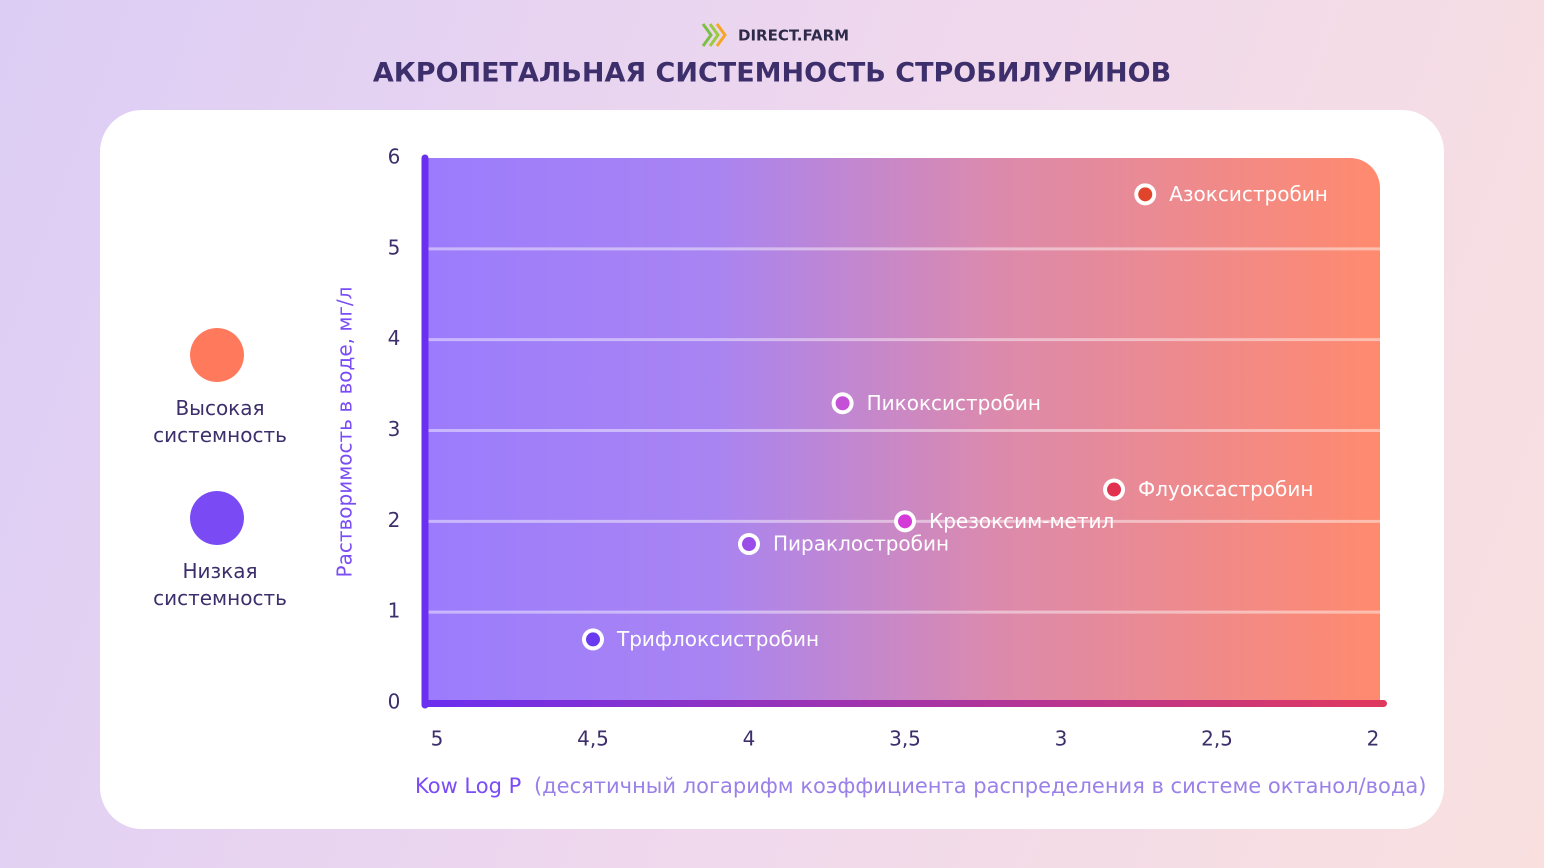  Describe the element at coordinates (345, 432) in the screenshot. I see `y-axis-label: Растворимость в воде, мг/л` at that location.